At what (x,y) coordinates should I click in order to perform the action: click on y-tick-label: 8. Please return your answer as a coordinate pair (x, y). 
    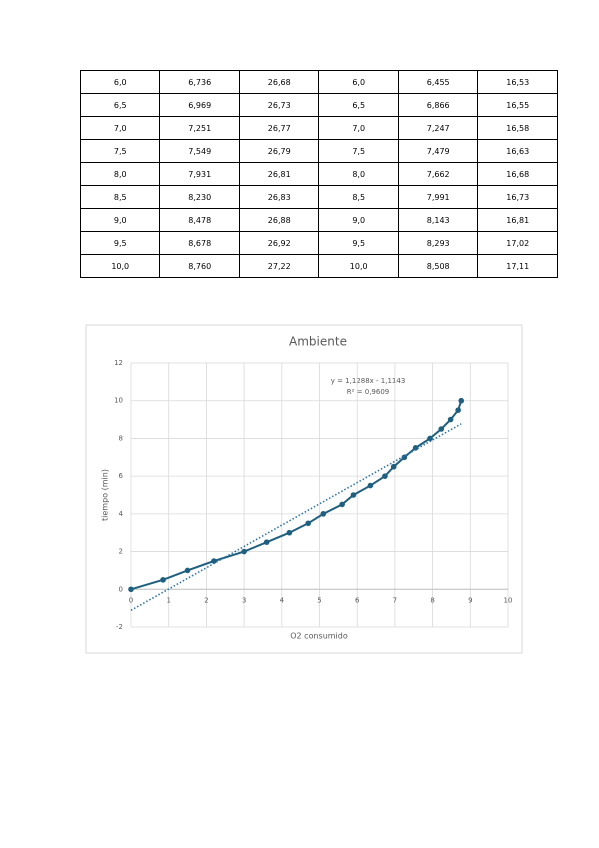
    Looking at the image, I should click on (121, 438).